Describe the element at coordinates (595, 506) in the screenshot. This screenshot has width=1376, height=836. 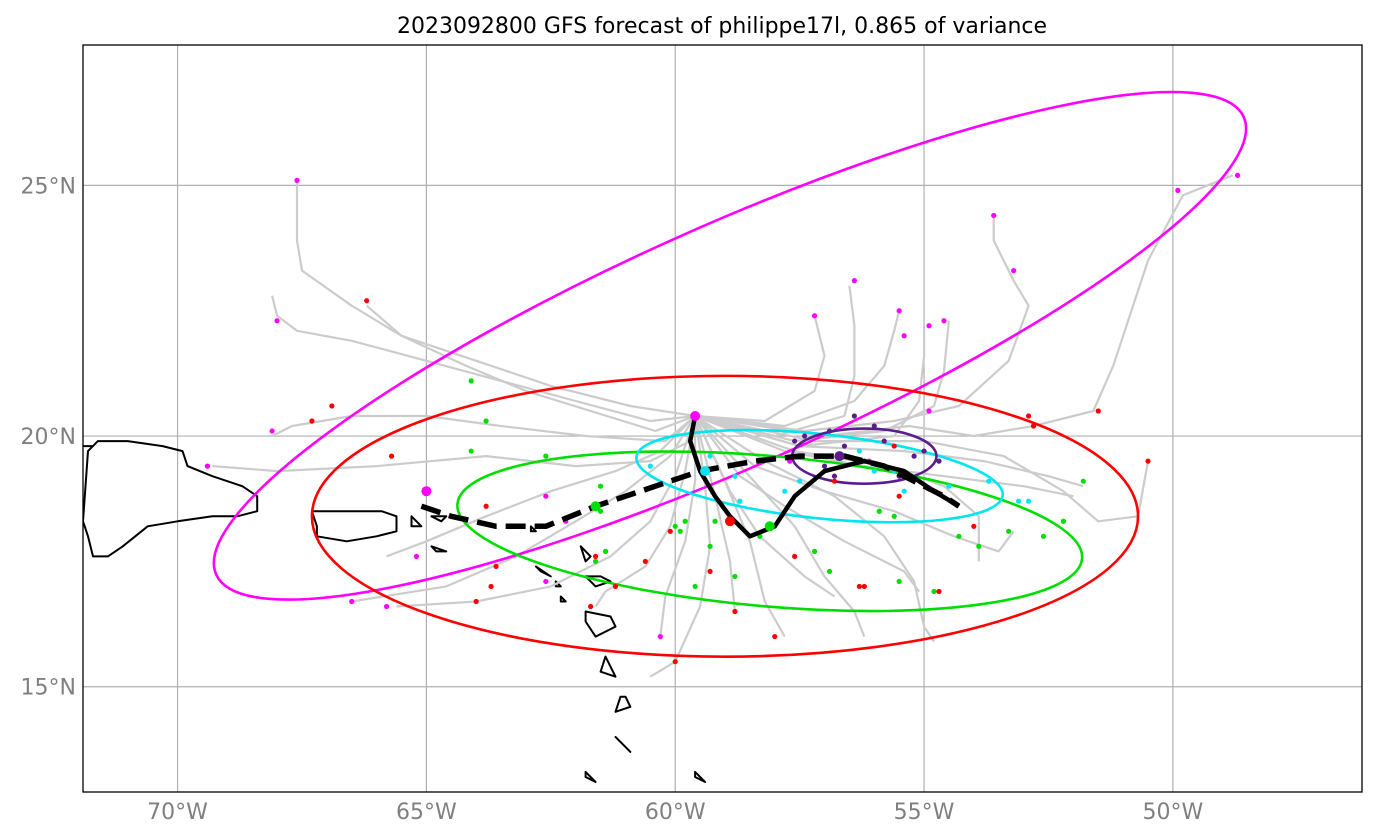
I see `green-marker` at that location.